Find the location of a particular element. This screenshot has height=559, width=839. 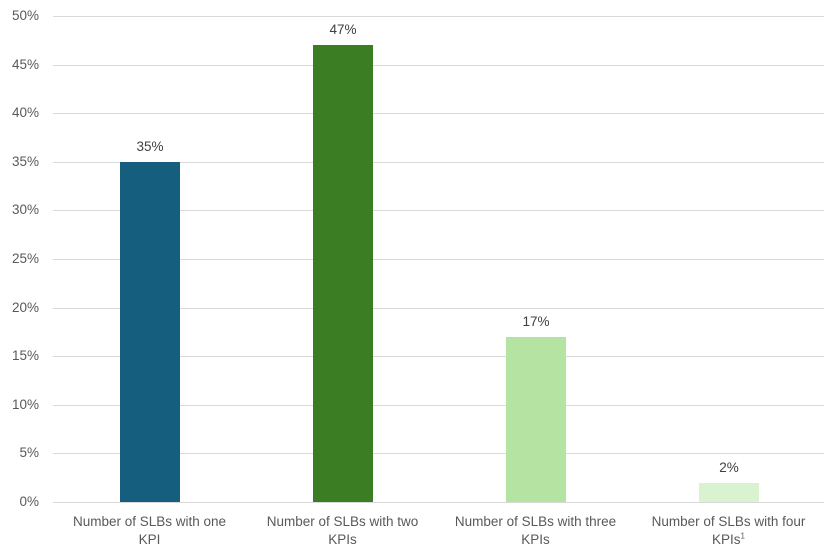

x-category-two-kpis: Number of SLBs with two KPIs is located at coordinates (342, 531).